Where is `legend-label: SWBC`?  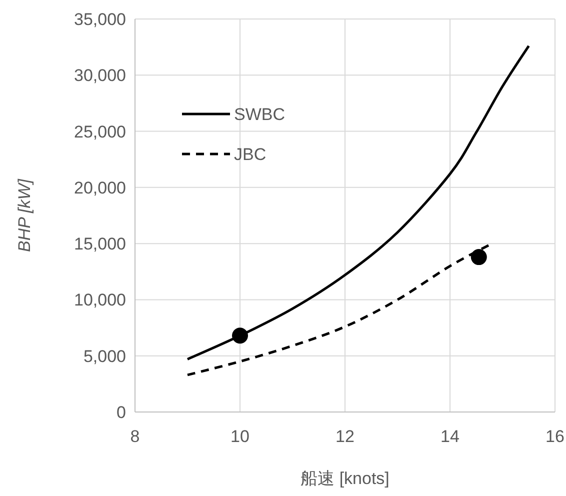 legend-label: SWBC is located at coordinates (259, 114).